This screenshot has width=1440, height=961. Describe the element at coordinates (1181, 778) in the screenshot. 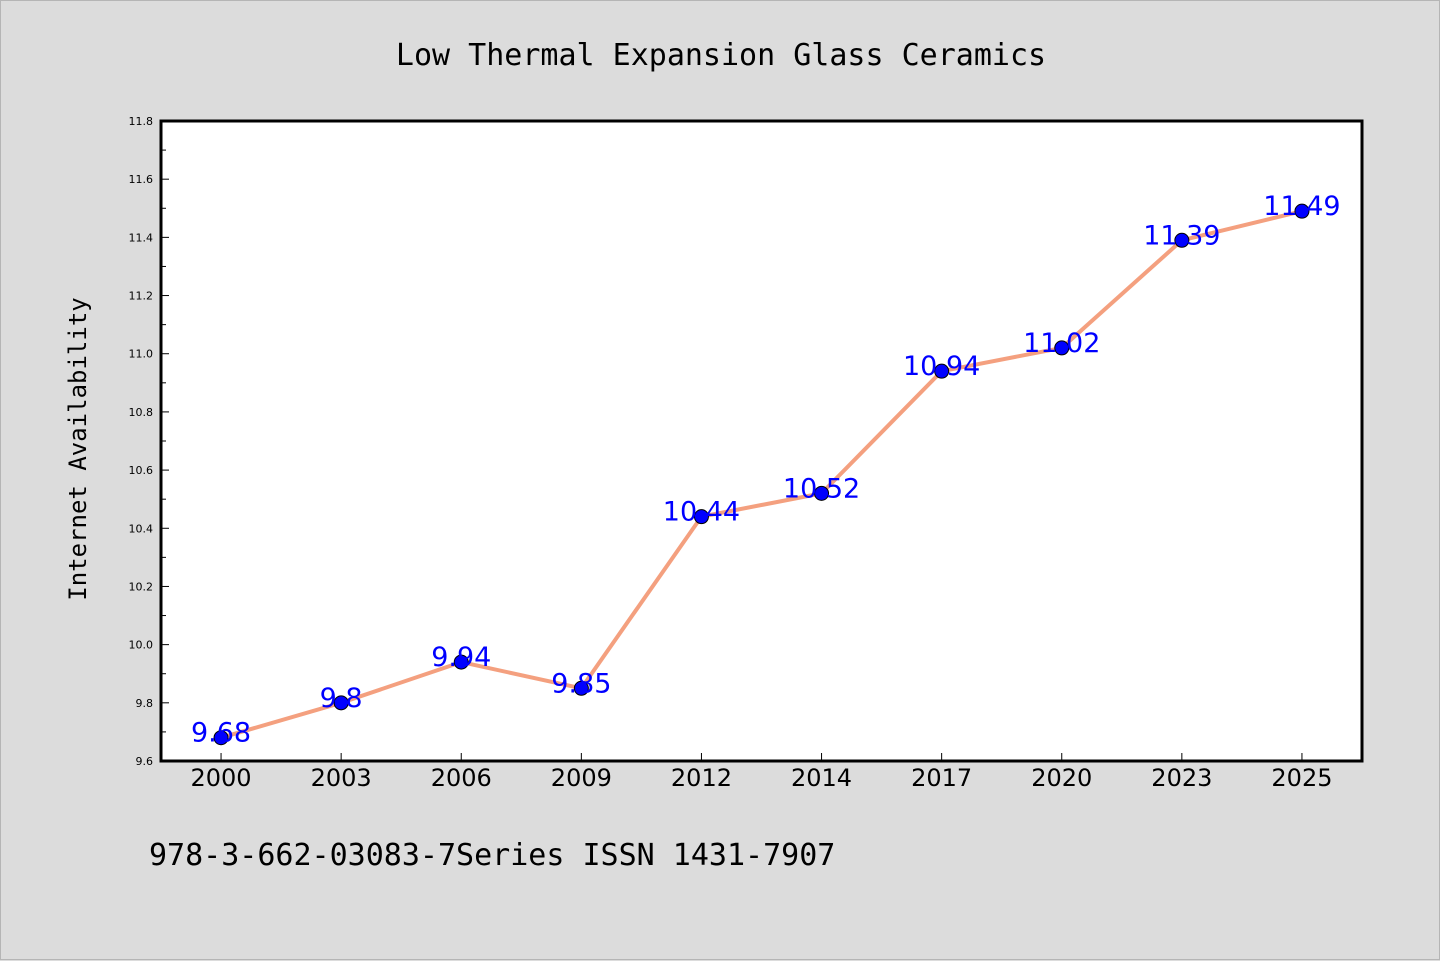

I see `x-tick-label: 2023` at that location.